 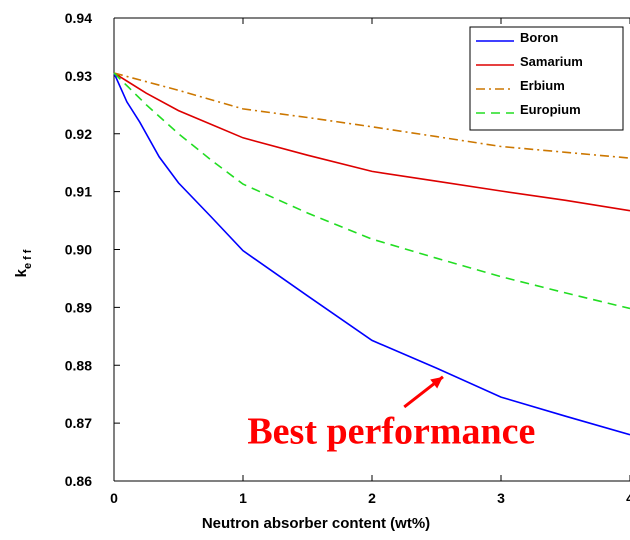 What do you see at coordinates (78, 481) in the screenshot?
I see `y-tick-label: 0.86` at bounding box center [78, 481].